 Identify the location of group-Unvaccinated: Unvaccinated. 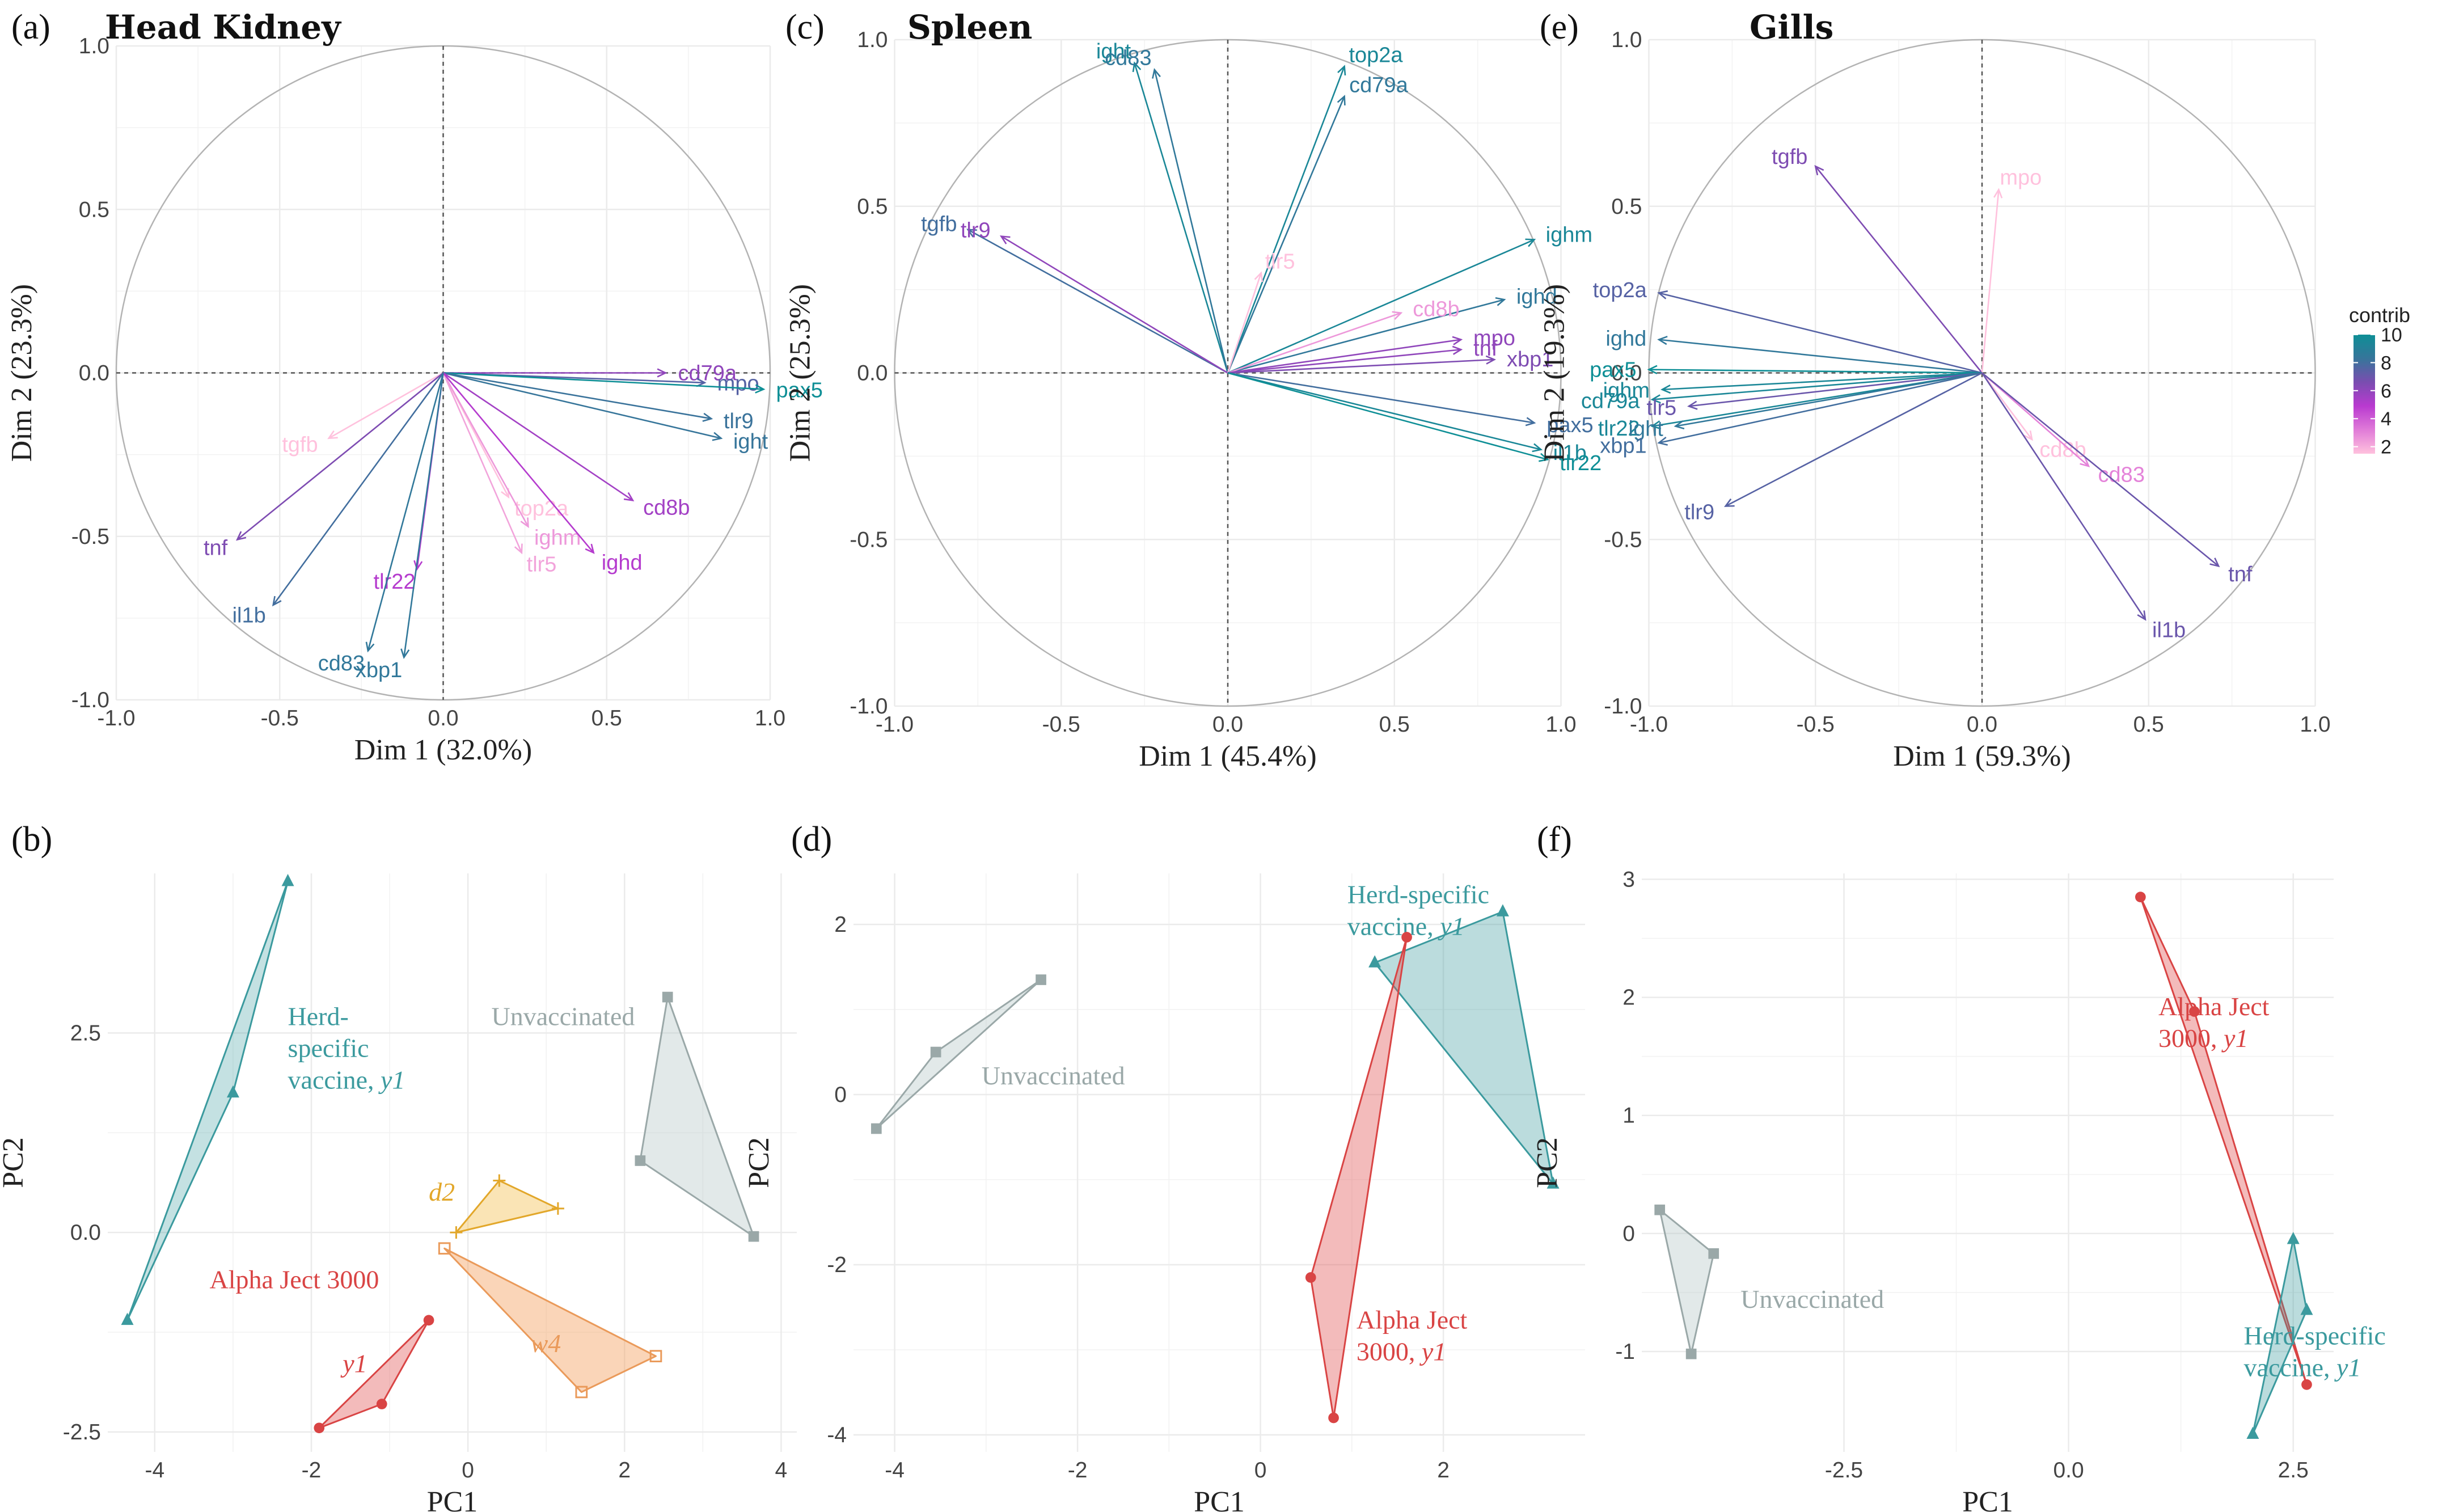
(1769, 1282).